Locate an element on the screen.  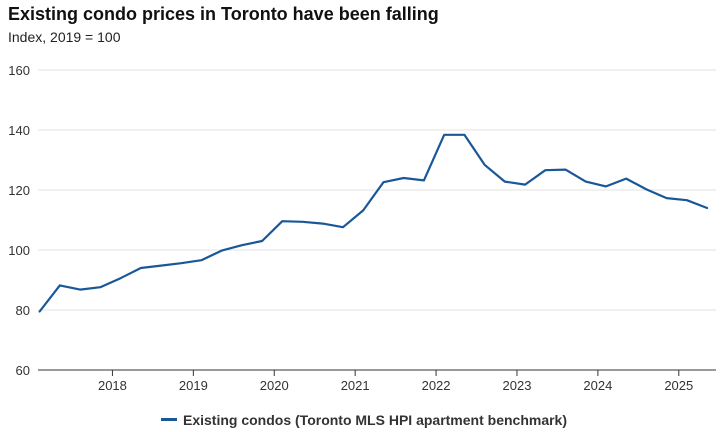
y-tick-label: 100 is located at coordinates (19, 250).